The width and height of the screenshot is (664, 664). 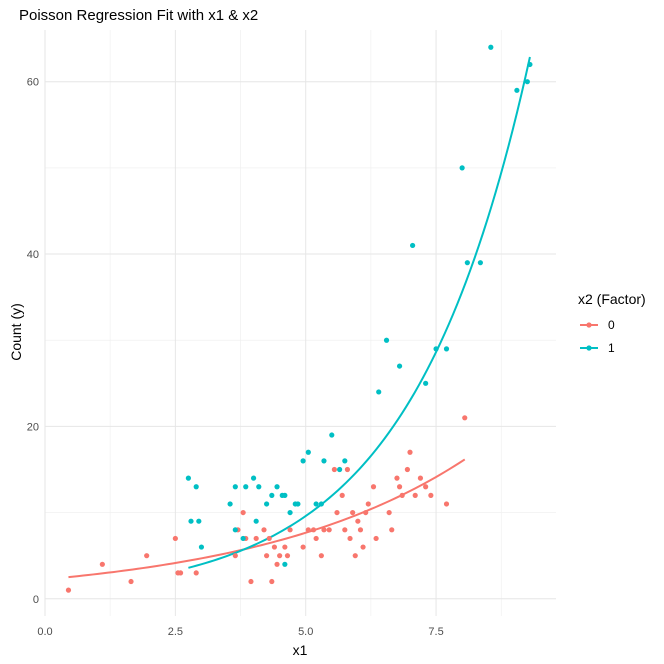 I want to click on y-axis-title: Count (y), so click(x=16, y=332).